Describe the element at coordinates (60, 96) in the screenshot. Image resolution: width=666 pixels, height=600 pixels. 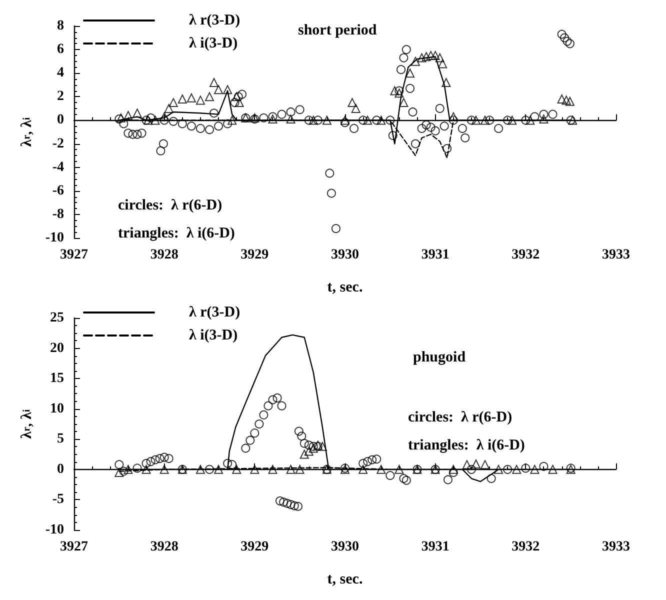
I see `y-tick-label: 2` at that location.